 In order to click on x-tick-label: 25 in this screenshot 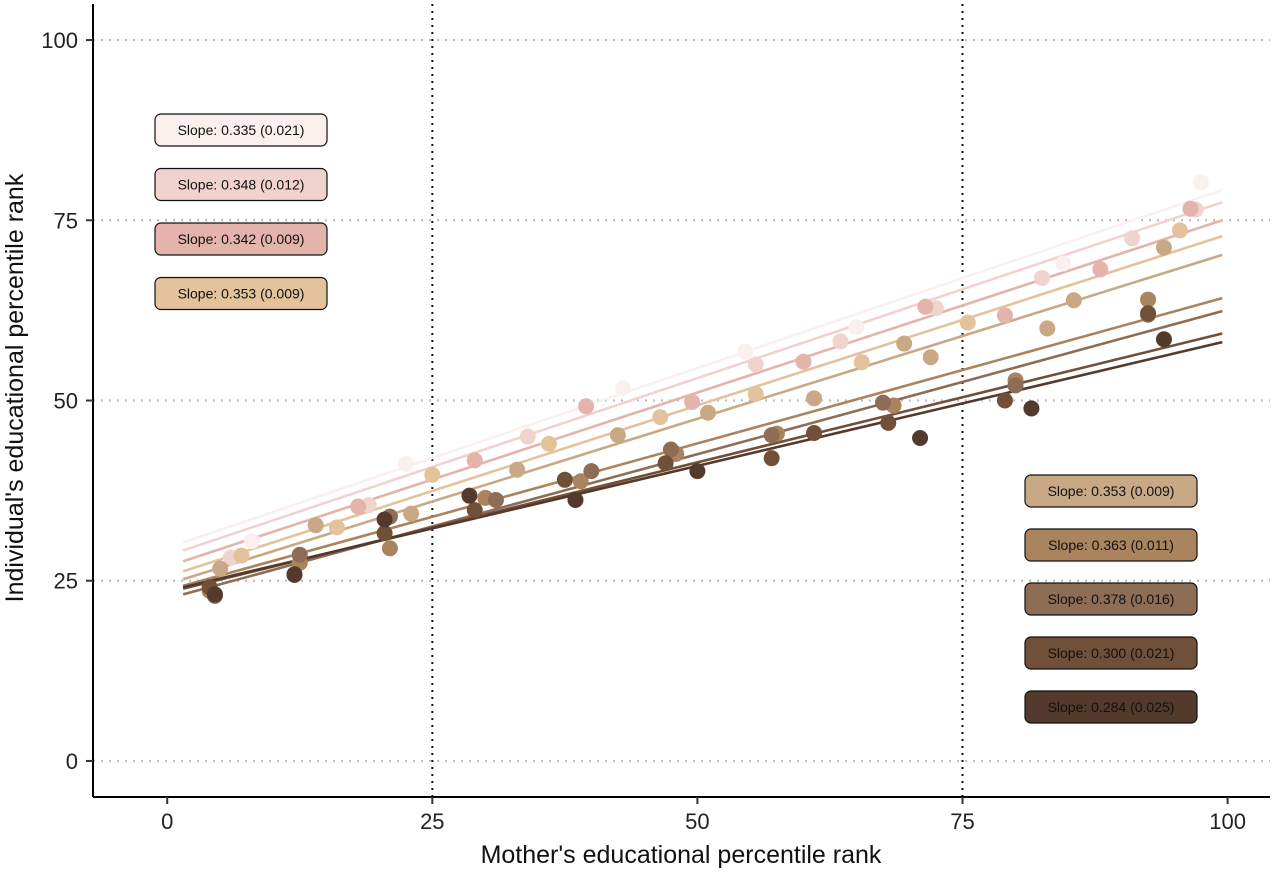, I will do `click(432, 821)`.